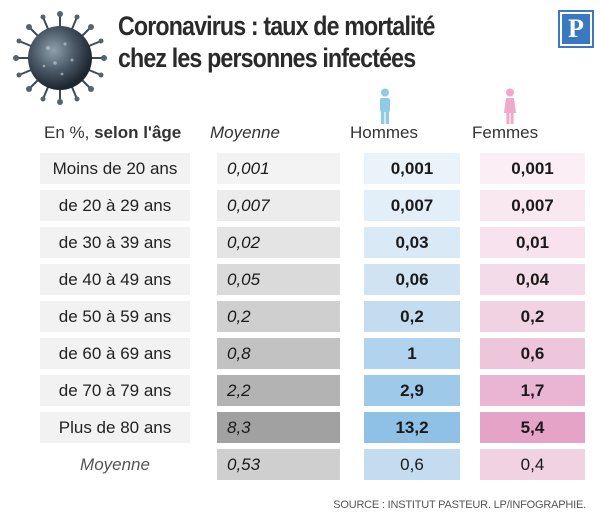  Describe the element at coordinates (115, 279) in the screenshot. I see `age-cell: de 40 à 49 ans` at that location.